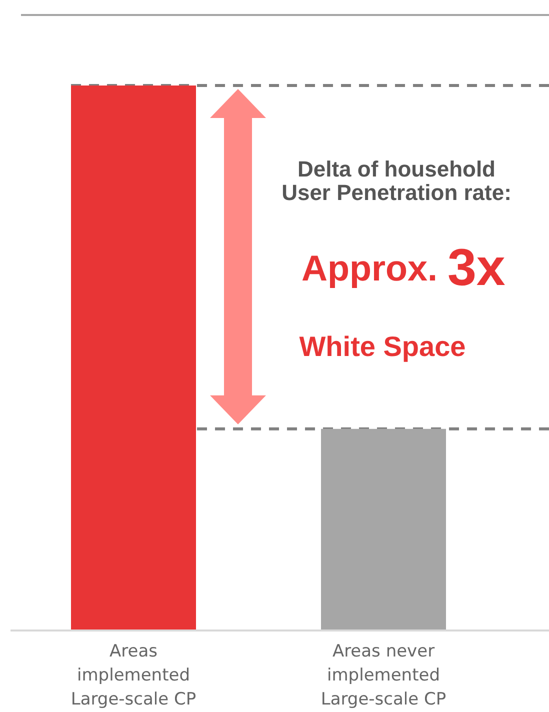 The height and width of the screenshot is (712, 549). Describe the element at coordinates (383, 676) in the screenshot. I see `x-tick-label: Areas never implemented Large-scale CP` at that location.